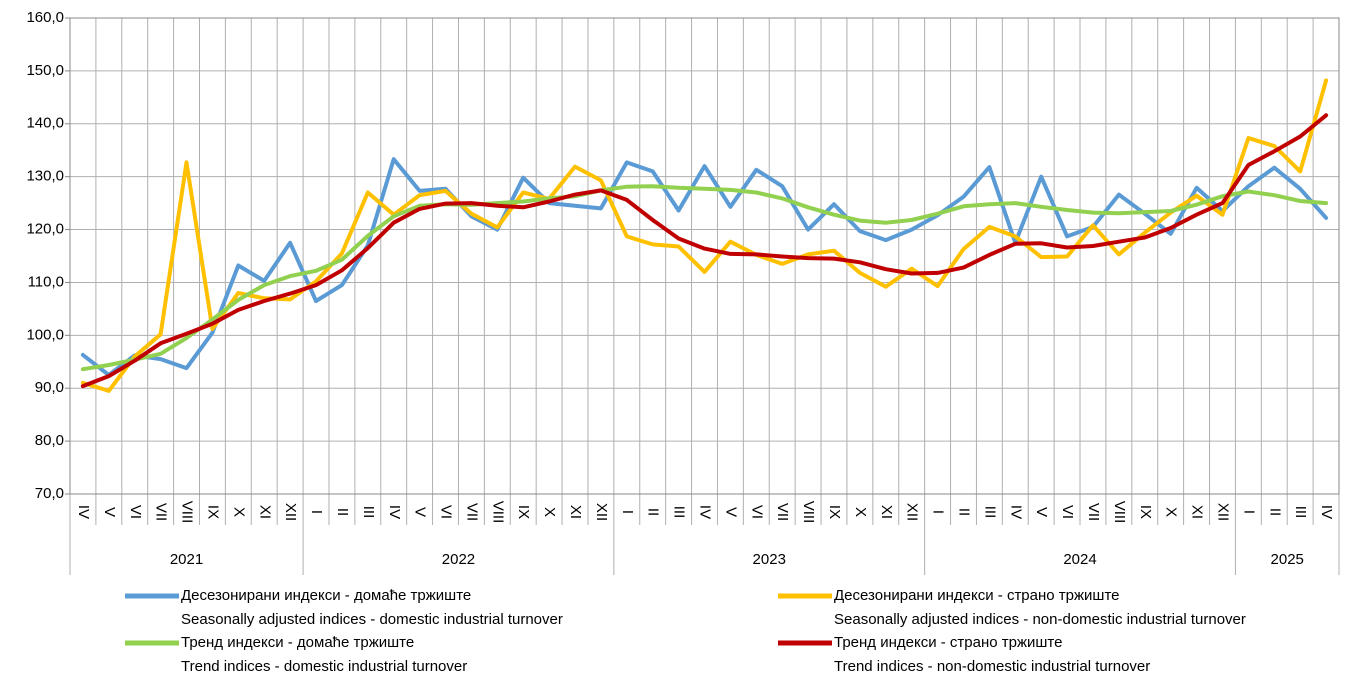  What do you see at coordinates (49, 387) in the screenshot?
I see `y-tick-label: 90,0` at bounding box center [49, 387].